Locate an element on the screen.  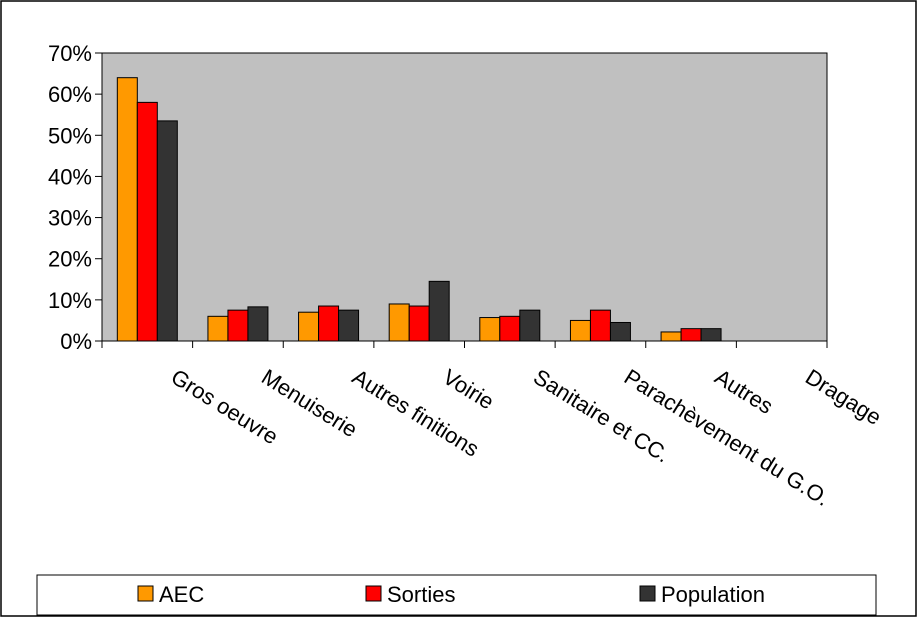
legend: AEC Sorties Population is located at coordinates (456, 595).